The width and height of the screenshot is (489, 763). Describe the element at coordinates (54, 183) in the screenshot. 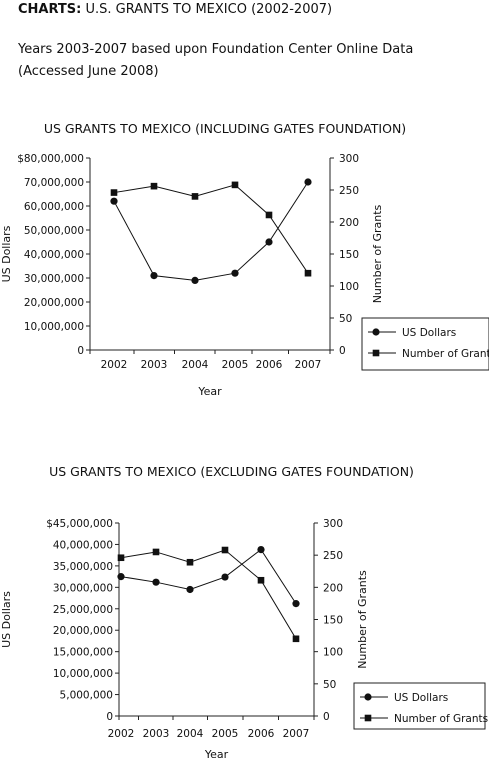

I see `y-tick-label: 70,000,000` at that location.